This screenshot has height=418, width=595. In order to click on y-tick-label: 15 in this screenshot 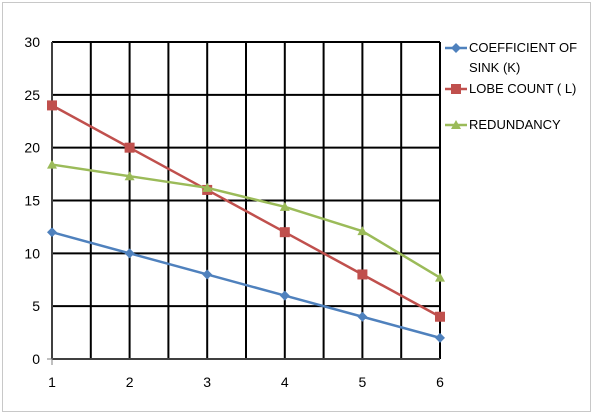, I will do `click(32, 201)`.